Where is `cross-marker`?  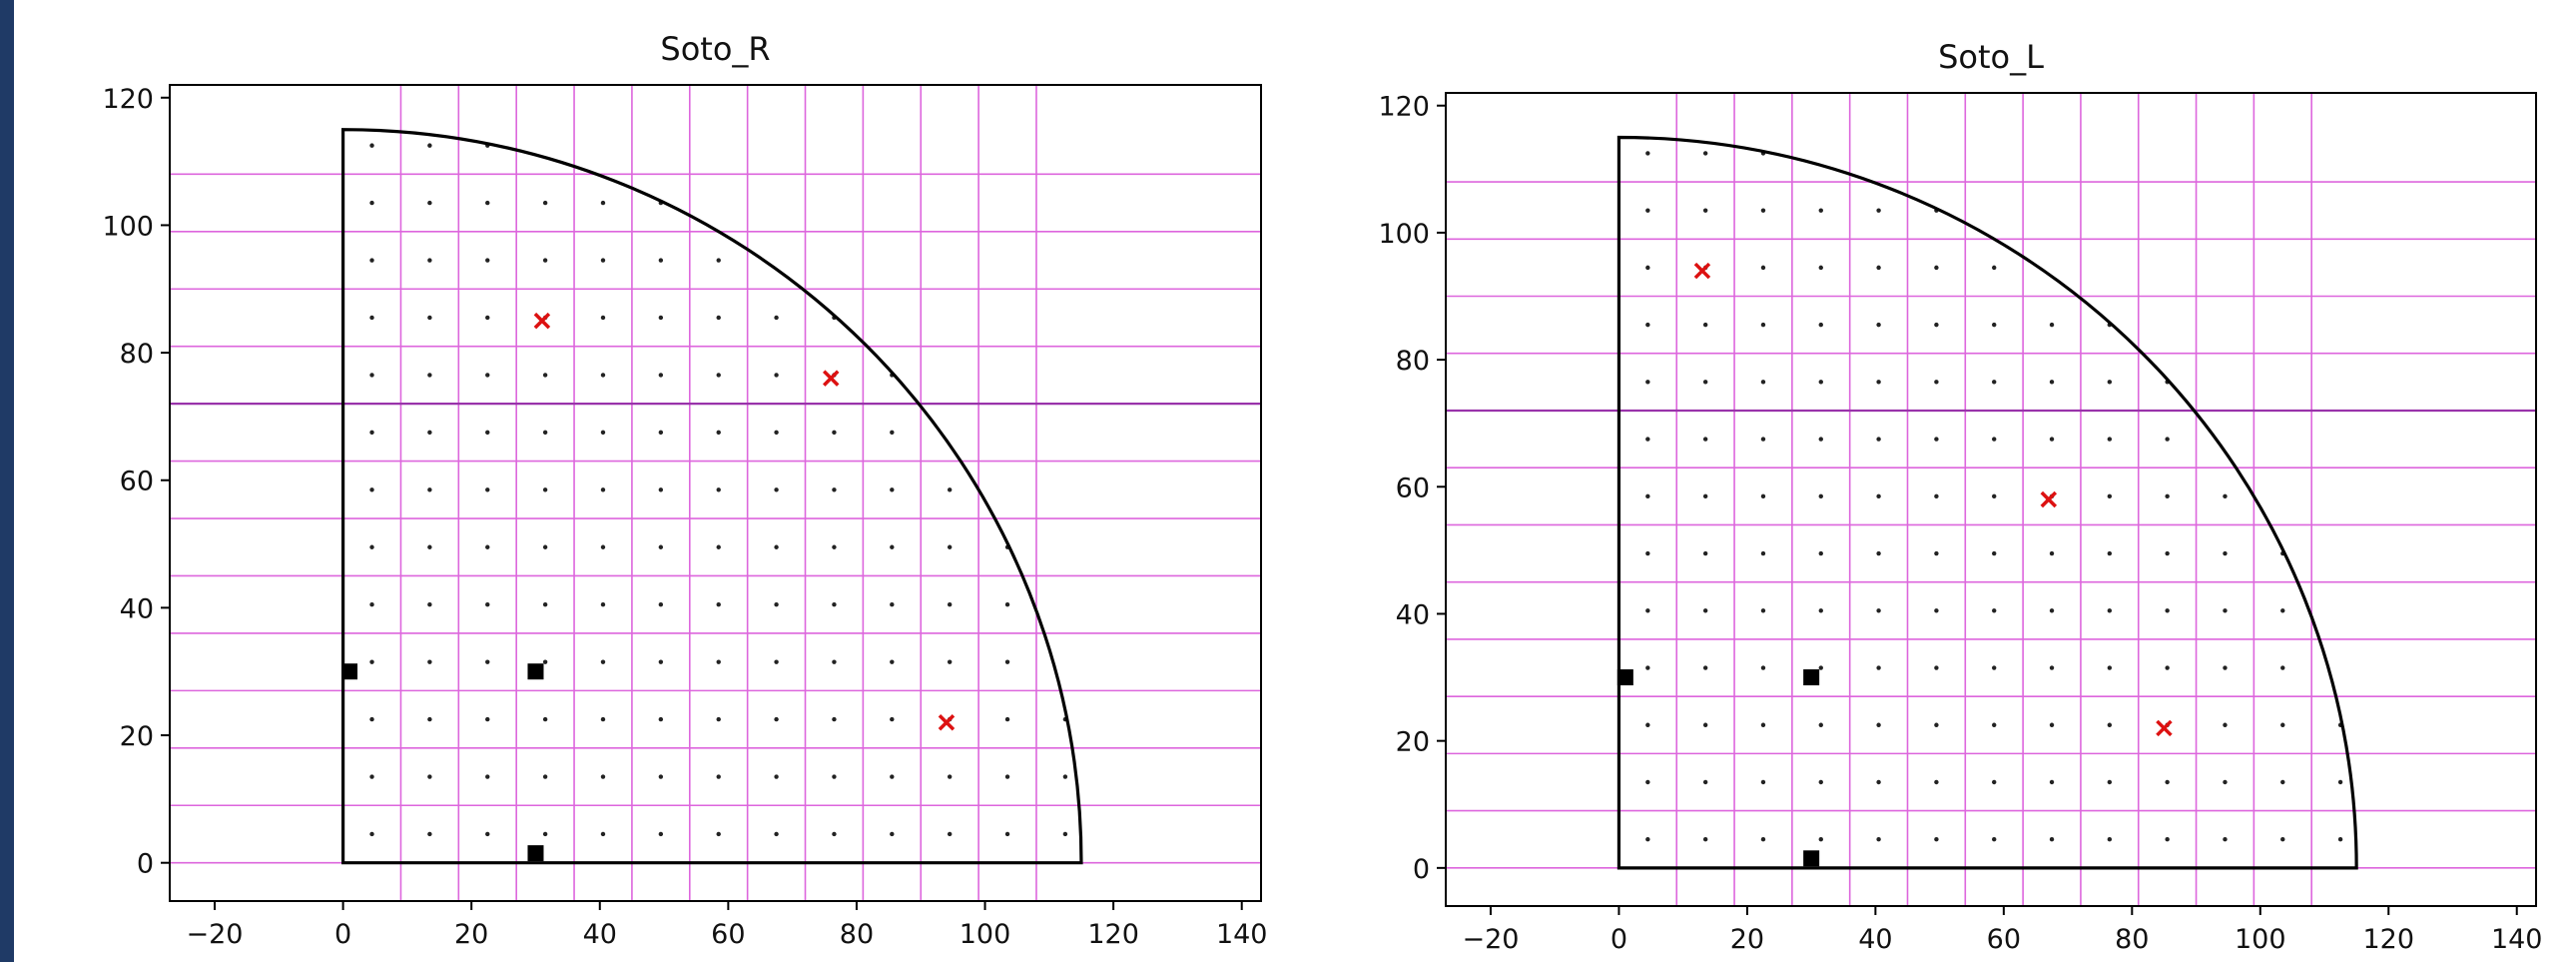
cross-marker is located at coordinates (947, 722).